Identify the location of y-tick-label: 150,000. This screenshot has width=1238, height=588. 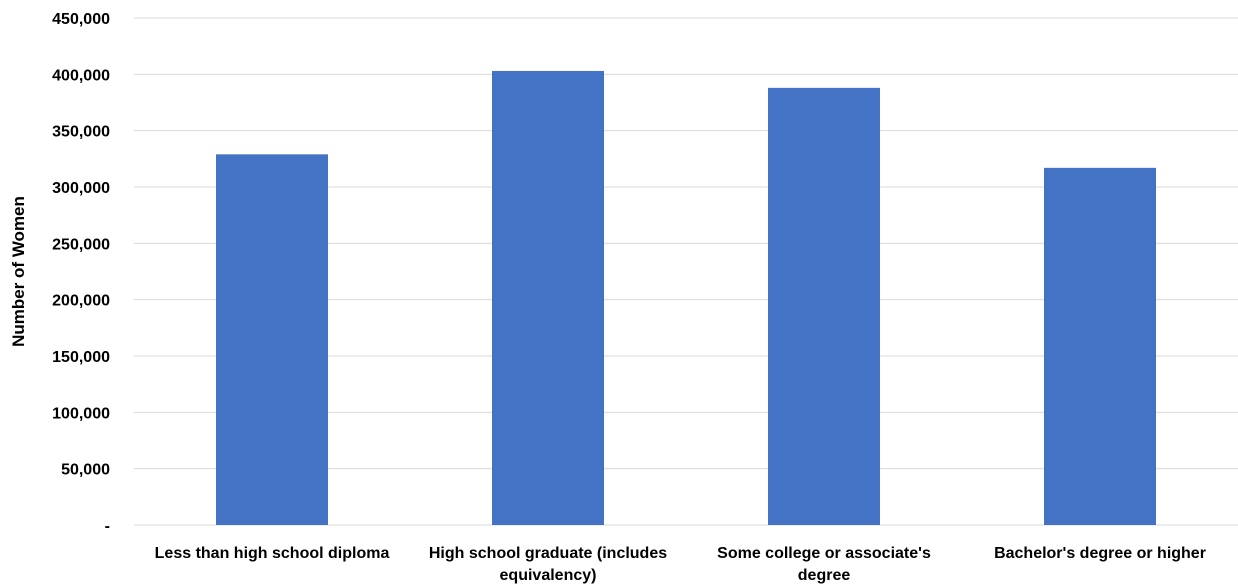
(81, 357).